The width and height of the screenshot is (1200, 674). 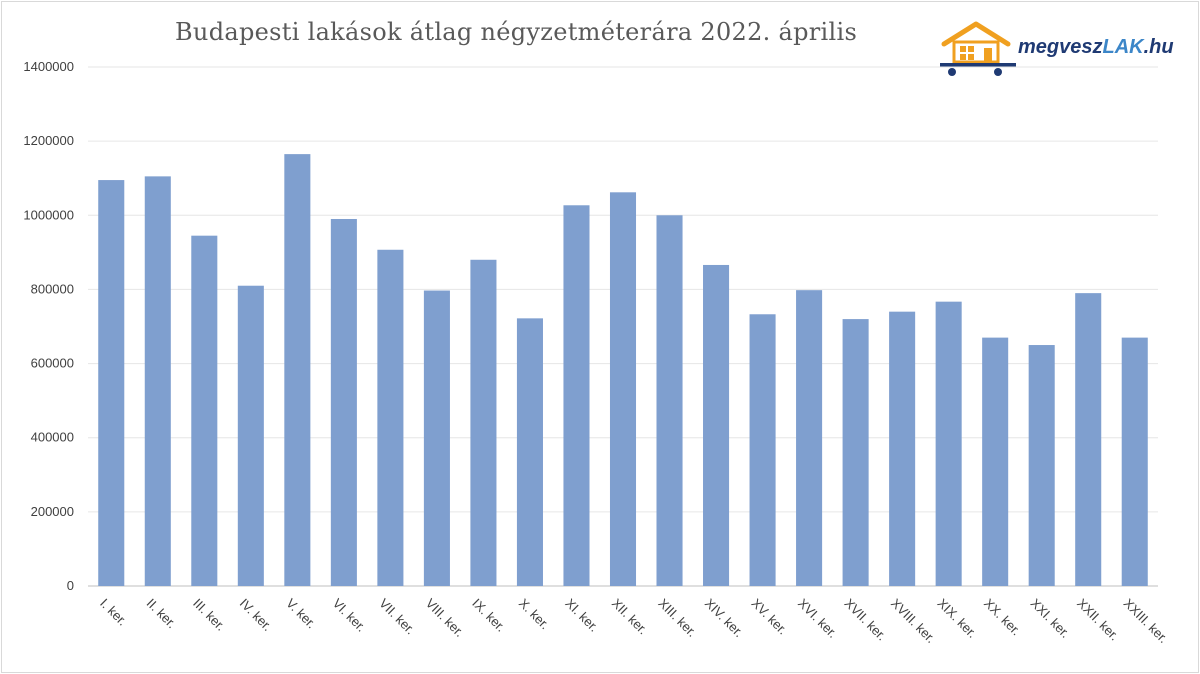 I want to click on y-tick-label: 600000, so click(x=52, y=363).